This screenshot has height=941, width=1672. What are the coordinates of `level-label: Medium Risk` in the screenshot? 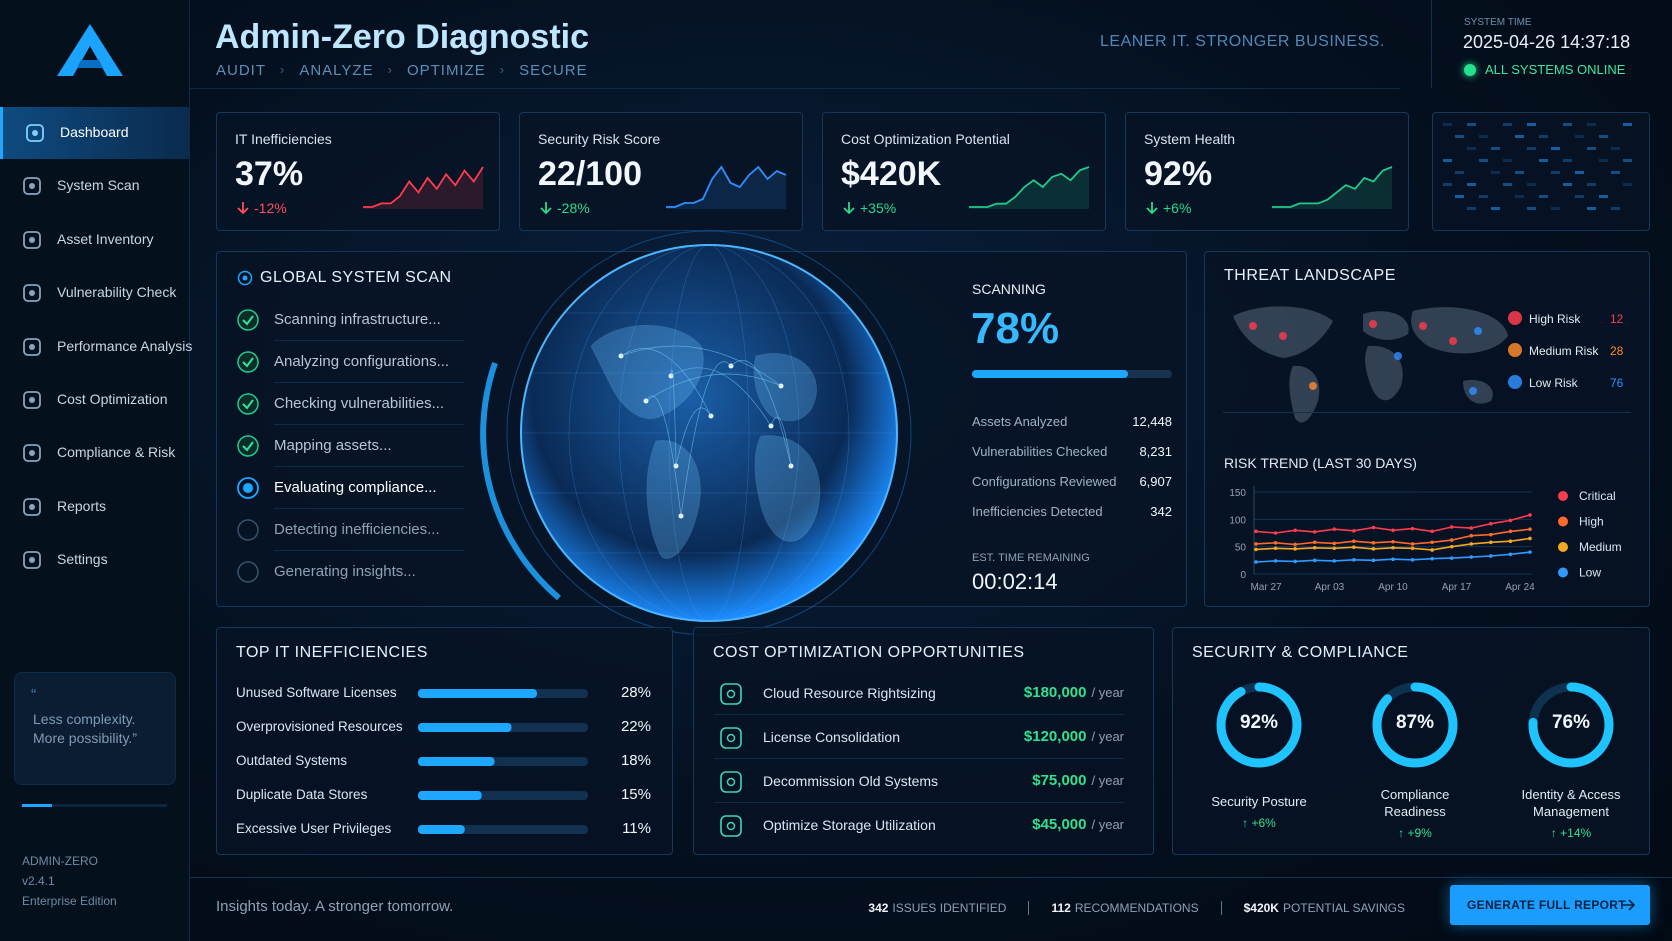 It's located at (1564, 351).